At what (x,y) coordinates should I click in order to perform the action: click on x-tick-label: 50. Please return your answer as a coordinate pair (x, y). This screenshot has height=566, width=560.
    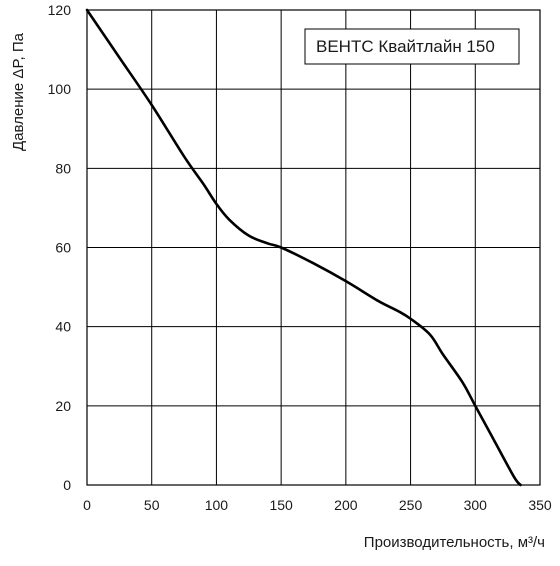
    Looking at the image, I should click on (152, 505).